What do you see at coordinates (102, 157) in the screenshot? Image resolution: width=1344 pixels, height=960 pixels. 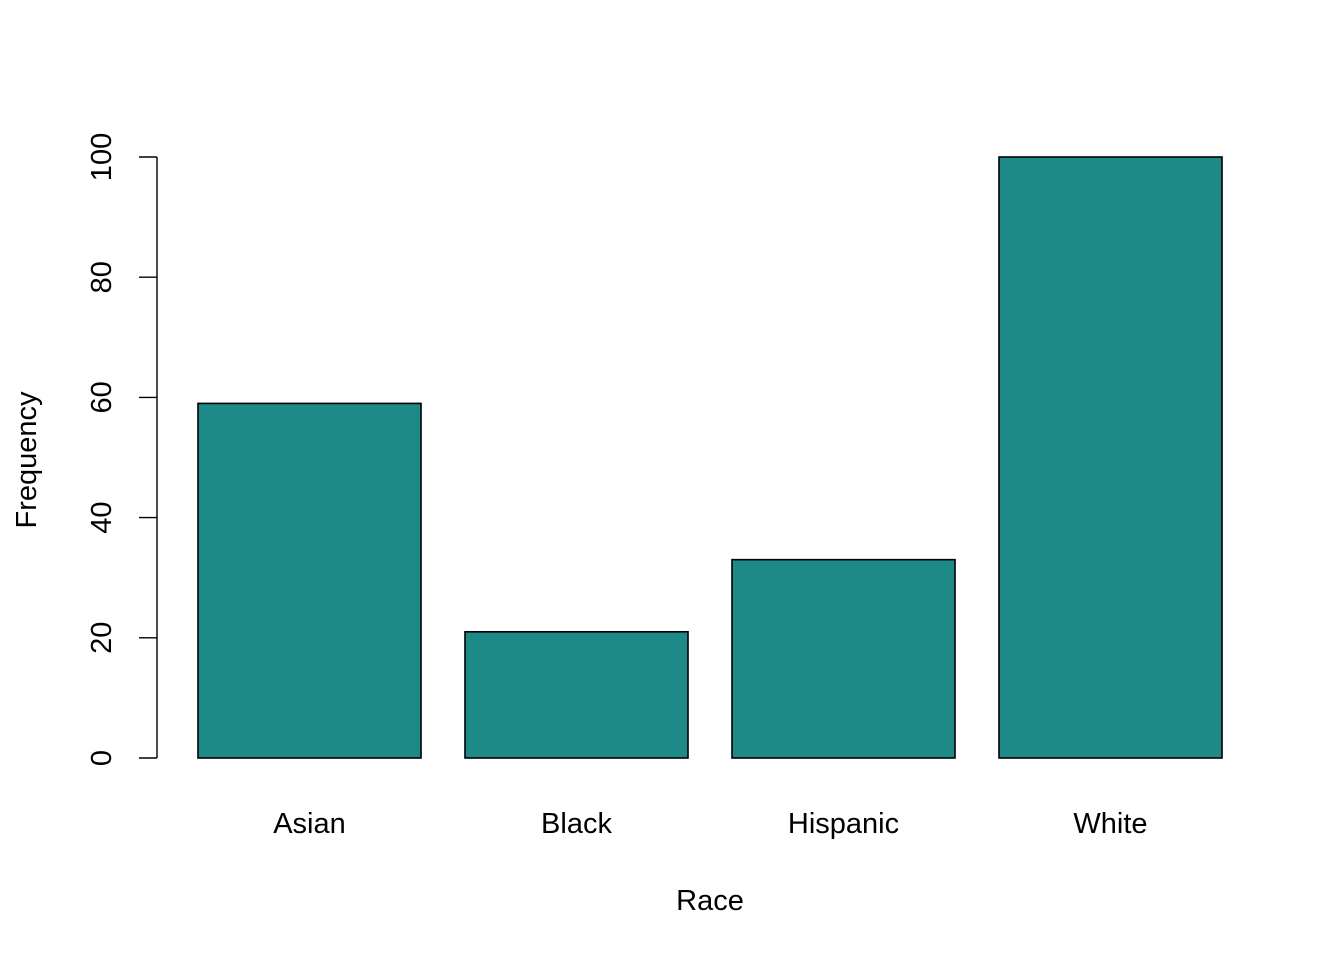 I see `y-tick-label: 100` at bounding box center [102, 157].